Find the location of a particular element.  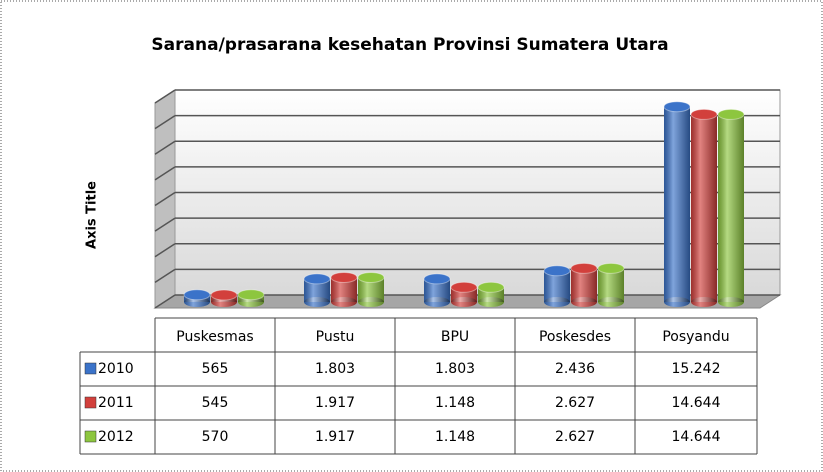

table-cell: 565 is located at coordinates (215, 369).